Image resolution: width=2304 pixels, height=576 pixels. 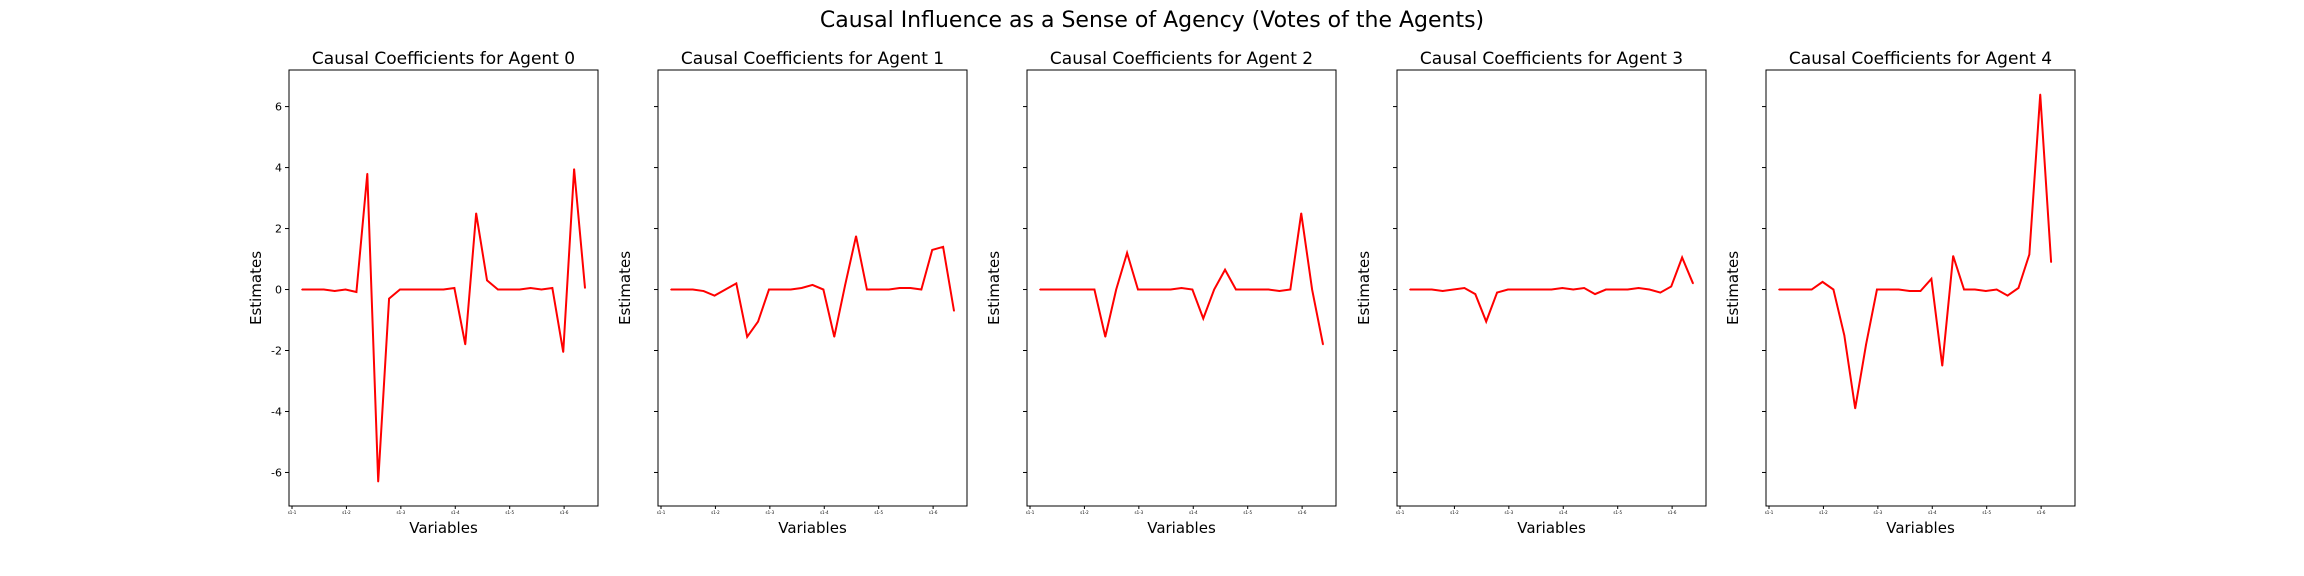 I want to click on y-axis-label-4: Estimates, so click(x=1733, y=288).